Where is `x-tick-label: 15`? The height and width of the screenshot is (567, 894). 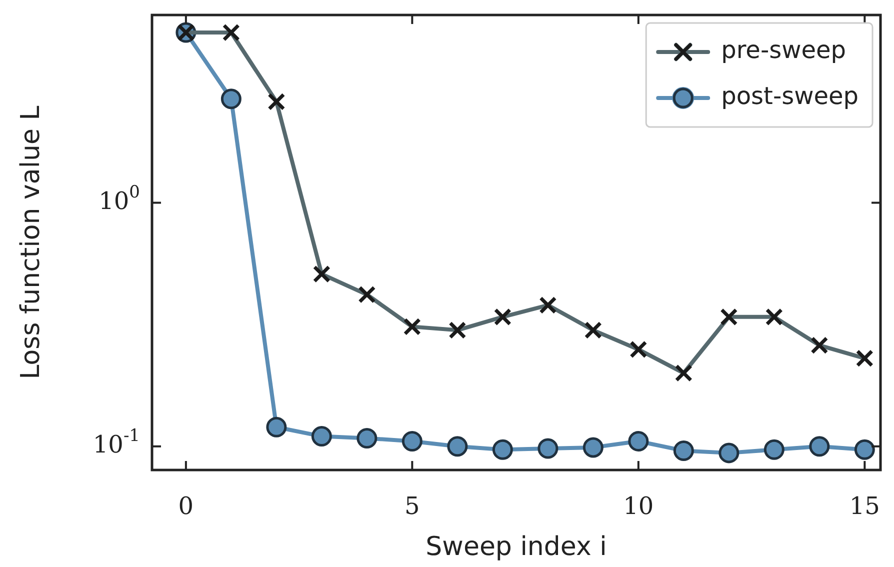 x-tick-label: 15 is located at coordinates (864, 506).